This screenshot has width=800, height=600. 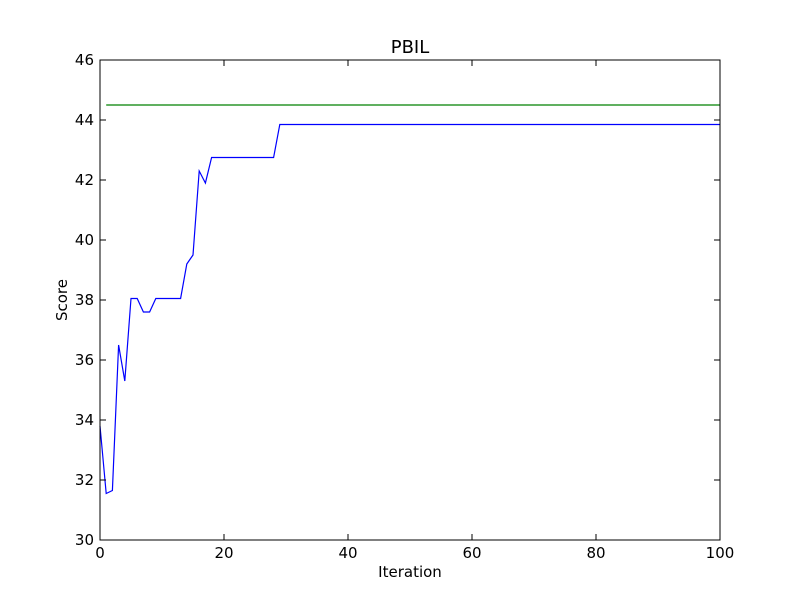 I want to click on x-tick-label: 80, so click(x=595, y=553).